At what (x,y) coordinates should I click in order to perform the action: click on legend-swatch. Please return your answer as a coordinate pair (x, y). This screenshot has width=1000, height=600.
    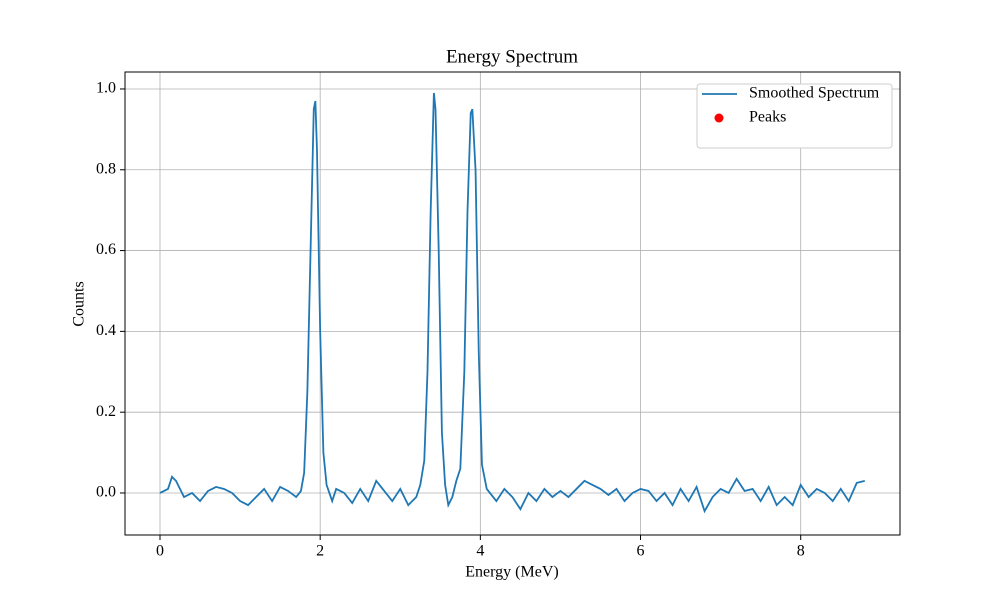
    Looking at the image, I should click on (719, 118).